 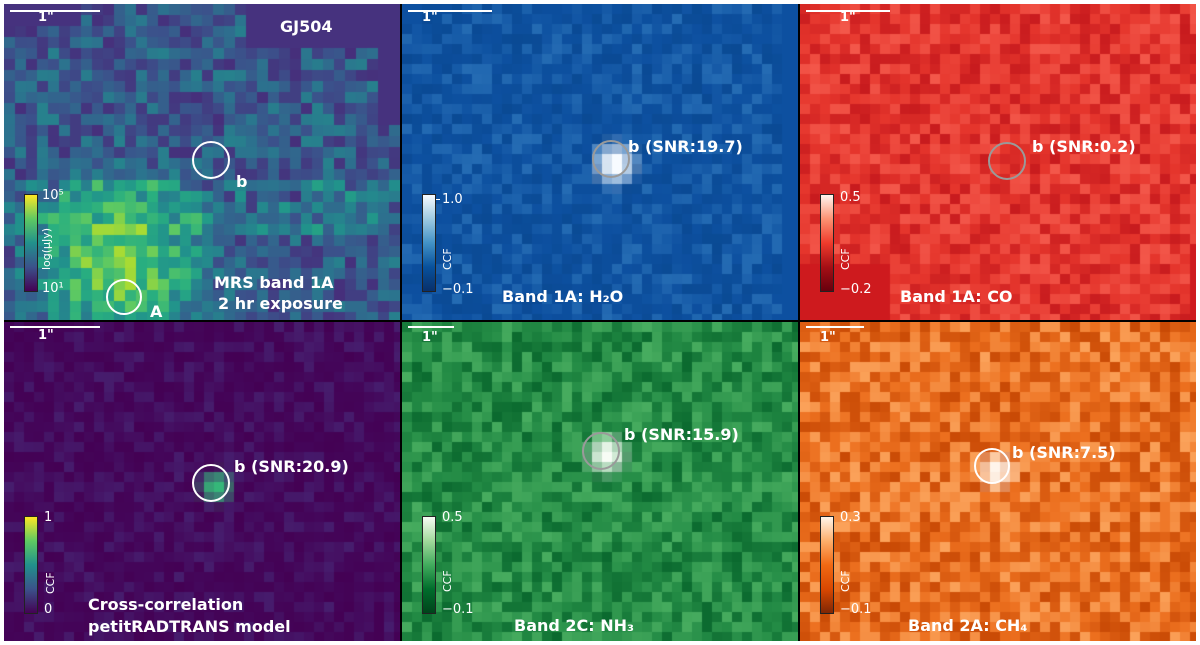 I want to click on colorbar-max: 10⁵, so click(x=53, y=195).